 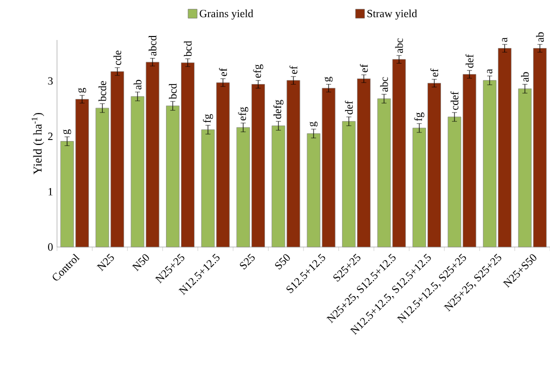 I want to click on x-tick-label: N25, so click(x=105, y=263).